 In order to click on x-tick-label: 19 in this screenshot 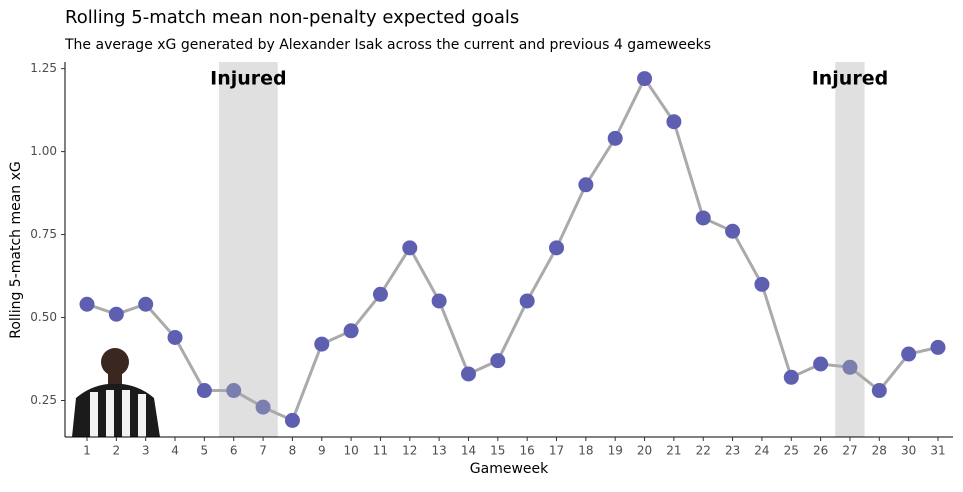, I will do `click(615, 451)`.